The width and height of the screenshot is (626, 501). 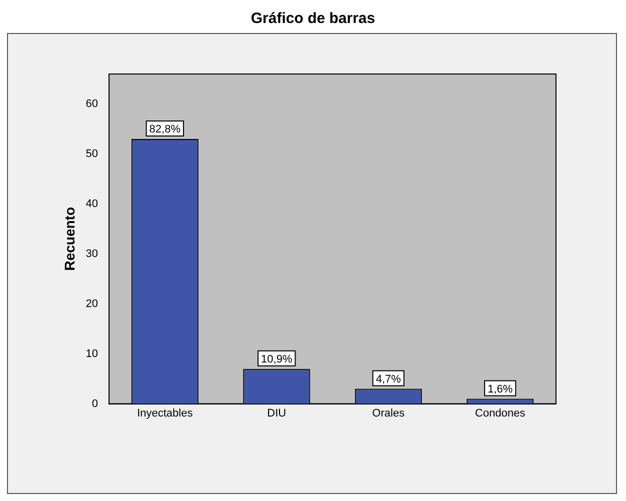 I want to click on annotation: 10,9%, so click(x=276, y=359).